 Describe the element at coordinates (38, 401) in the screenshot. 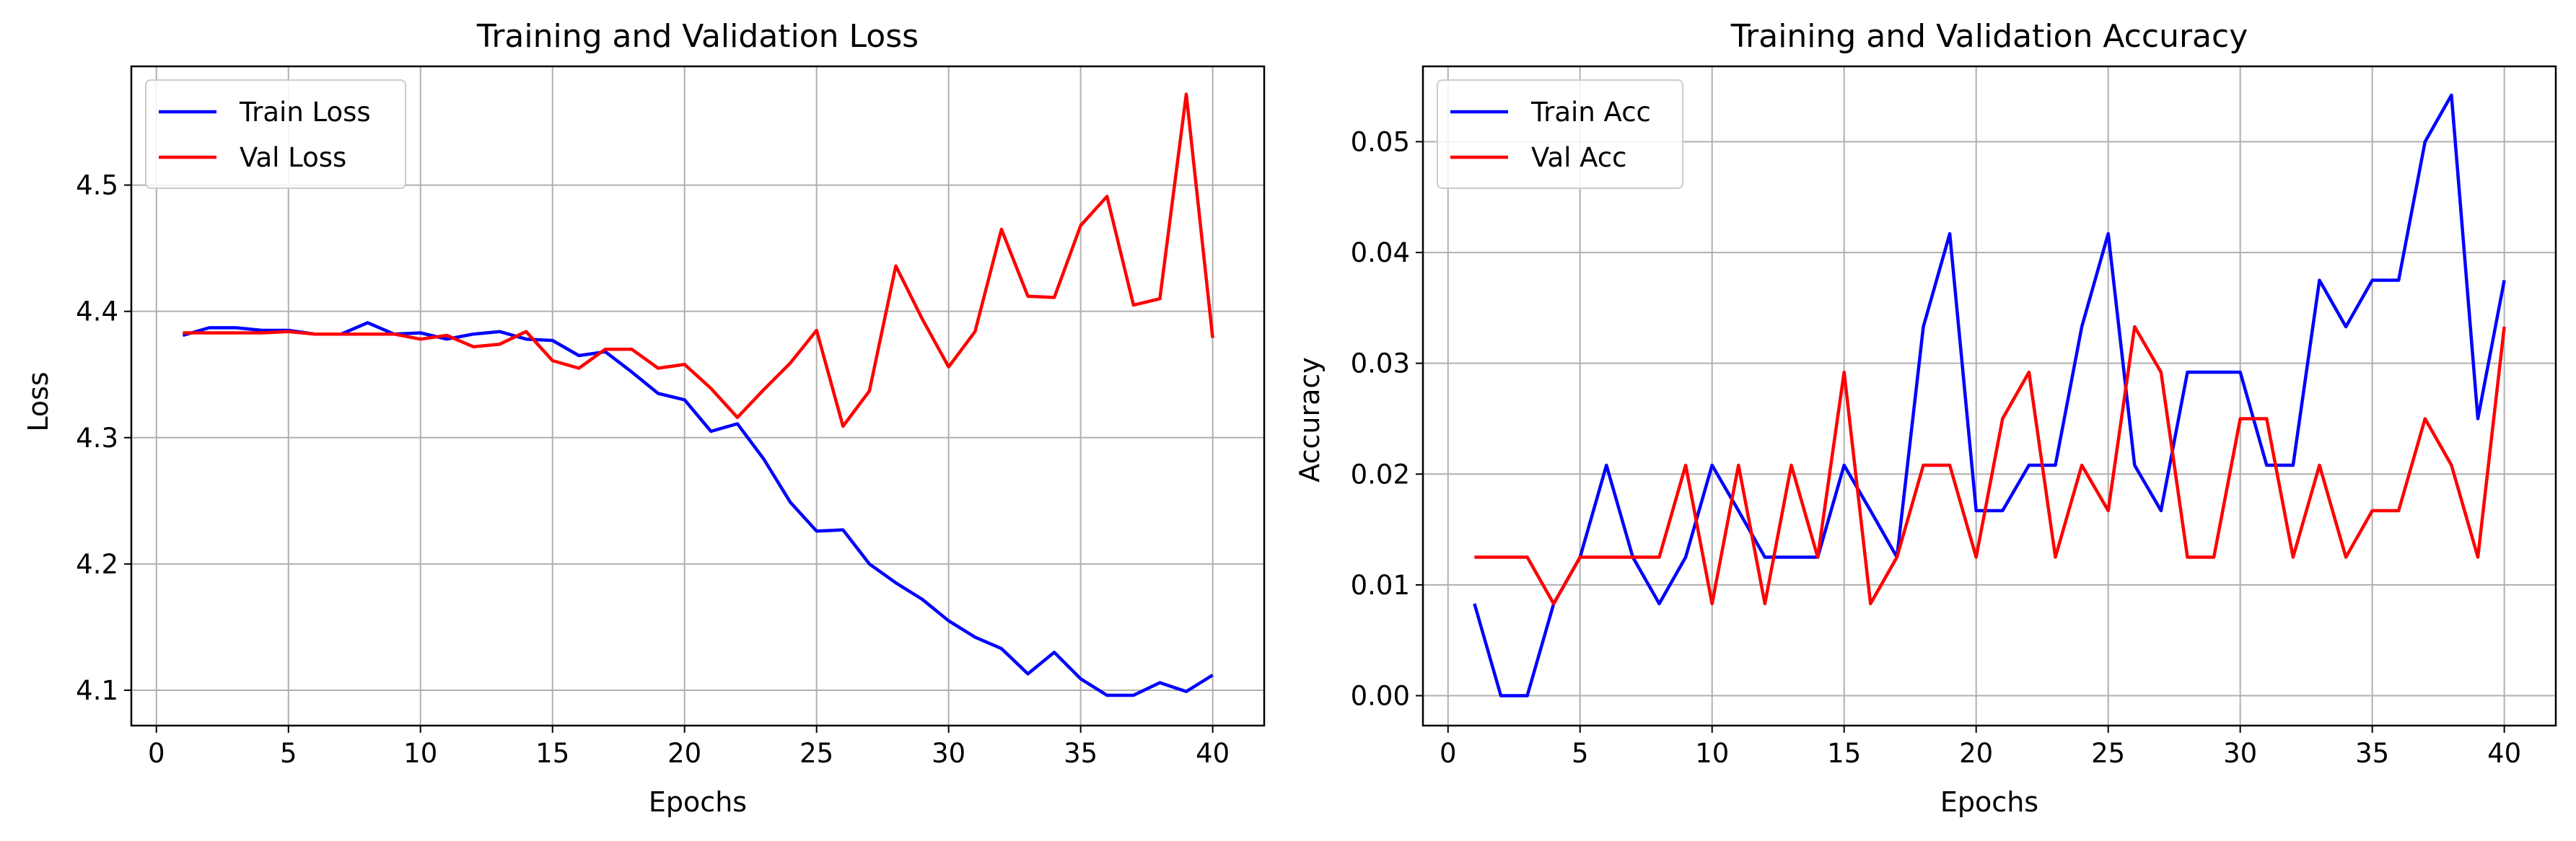

I see `loss-chart-ylabel: Loss` at that location.